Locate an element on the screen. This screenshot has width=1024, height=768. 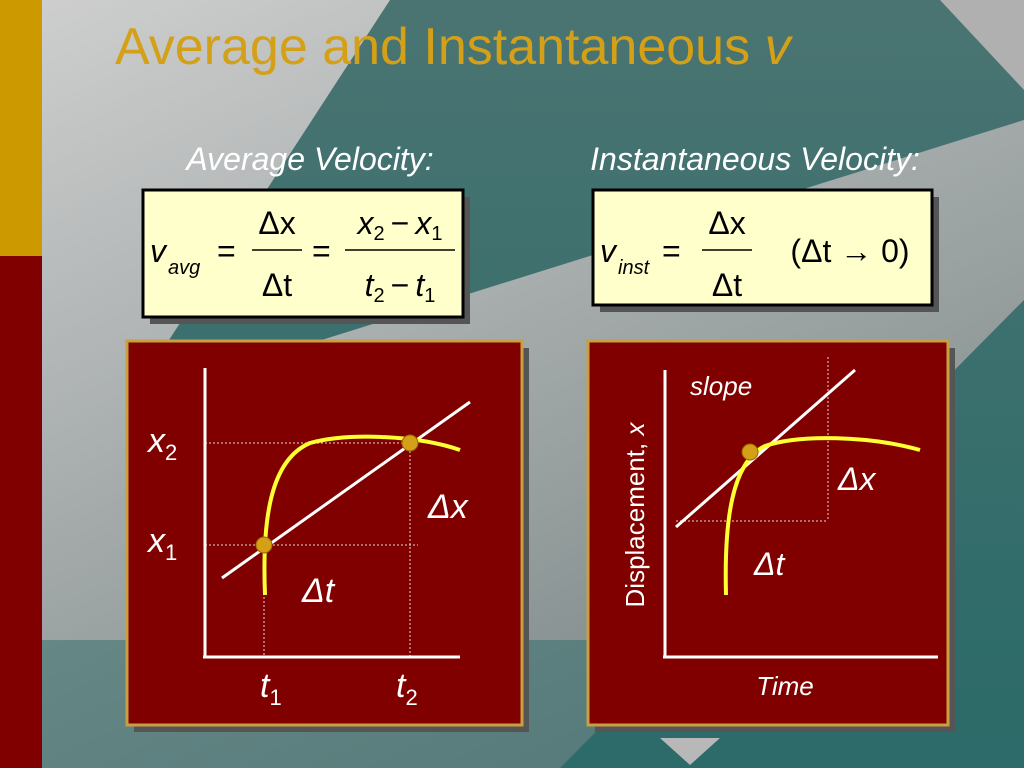
heading: Instantaneous Velocity: is located at coordinates (755, 159).